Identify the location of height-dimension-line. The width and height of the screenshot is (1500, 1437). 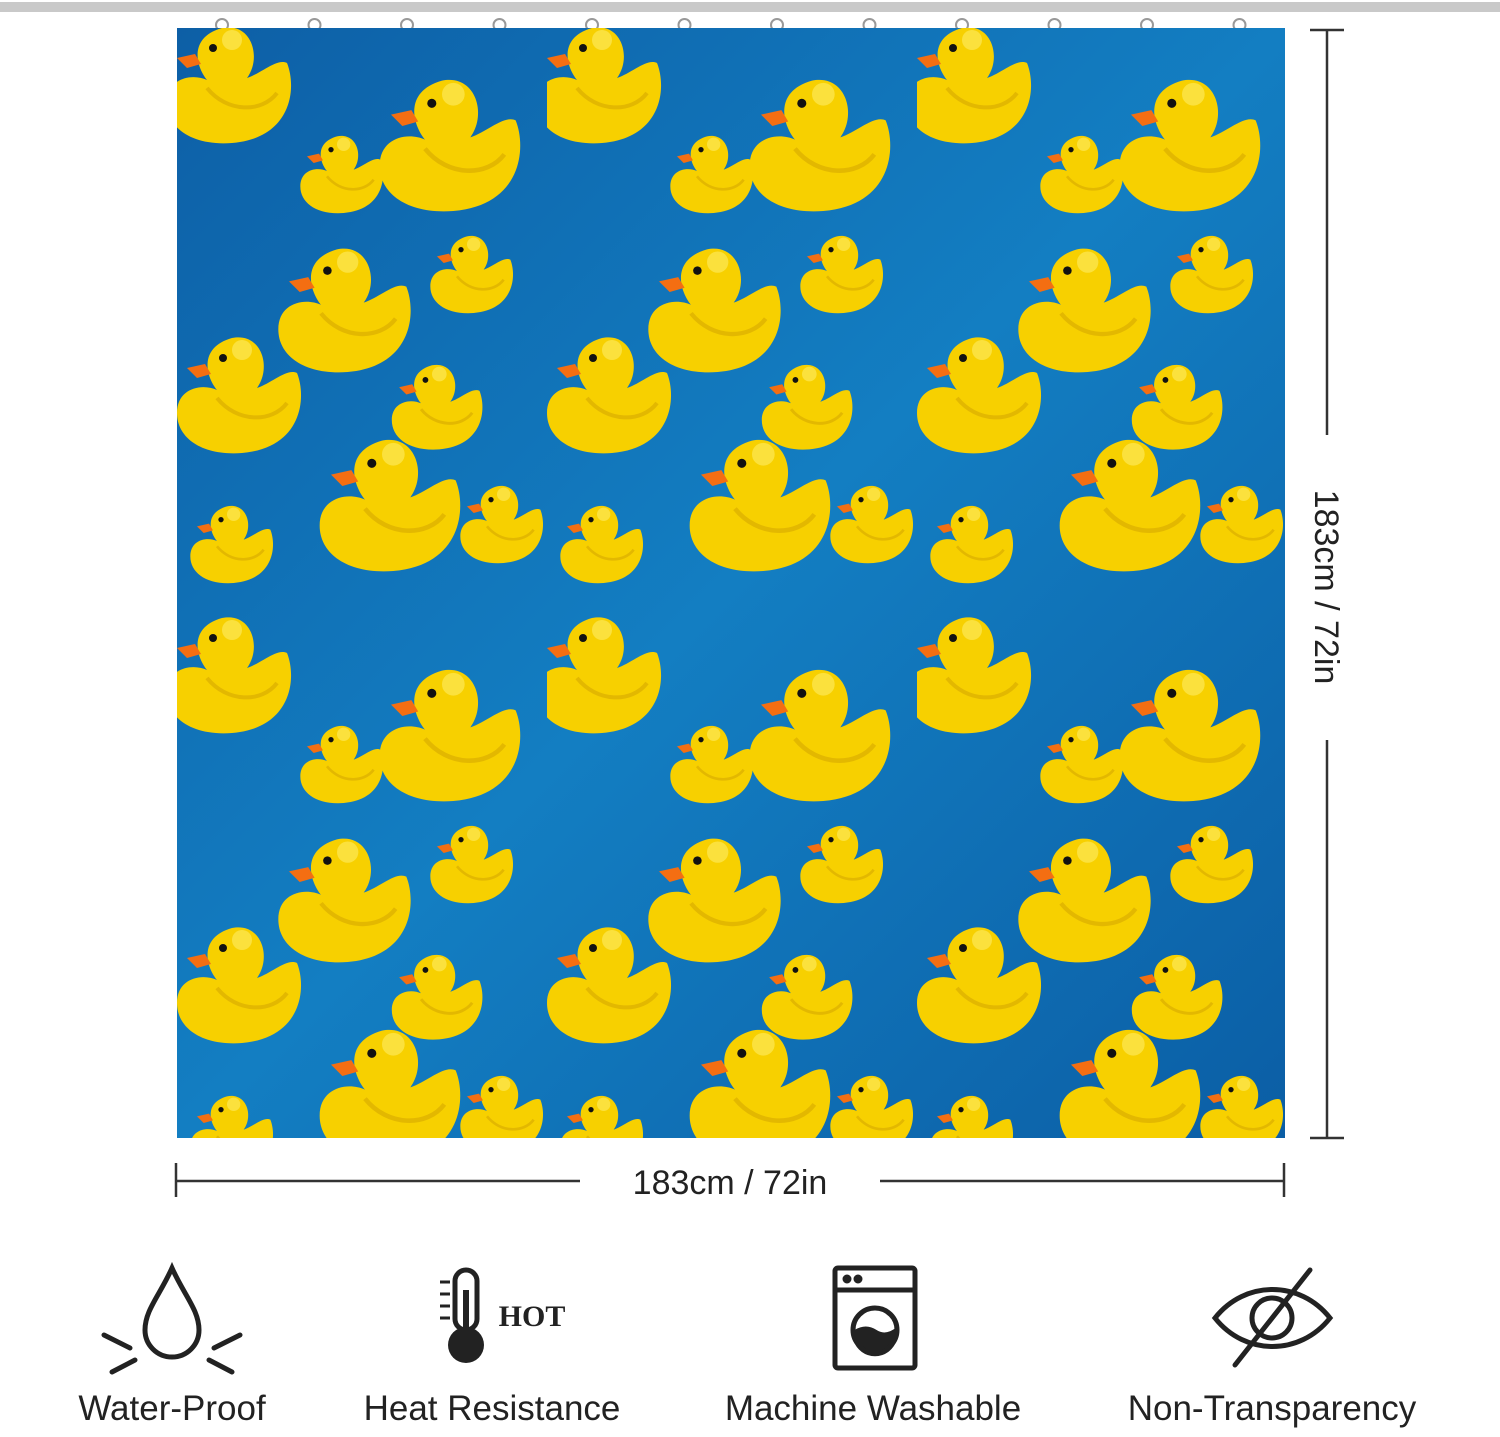
(1327, 584).